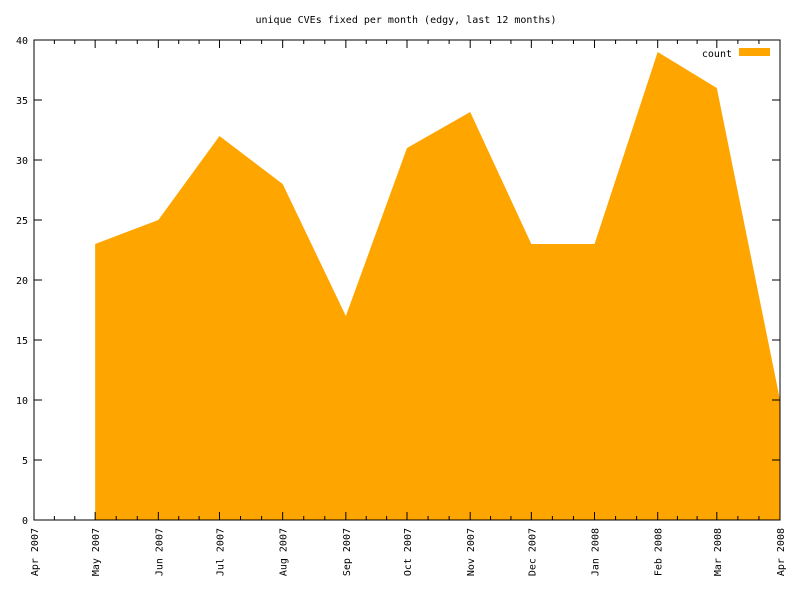 This screenshot has width=800, height=600. I want to click on x-tick-label: Jun 2007, so click(159, 552).